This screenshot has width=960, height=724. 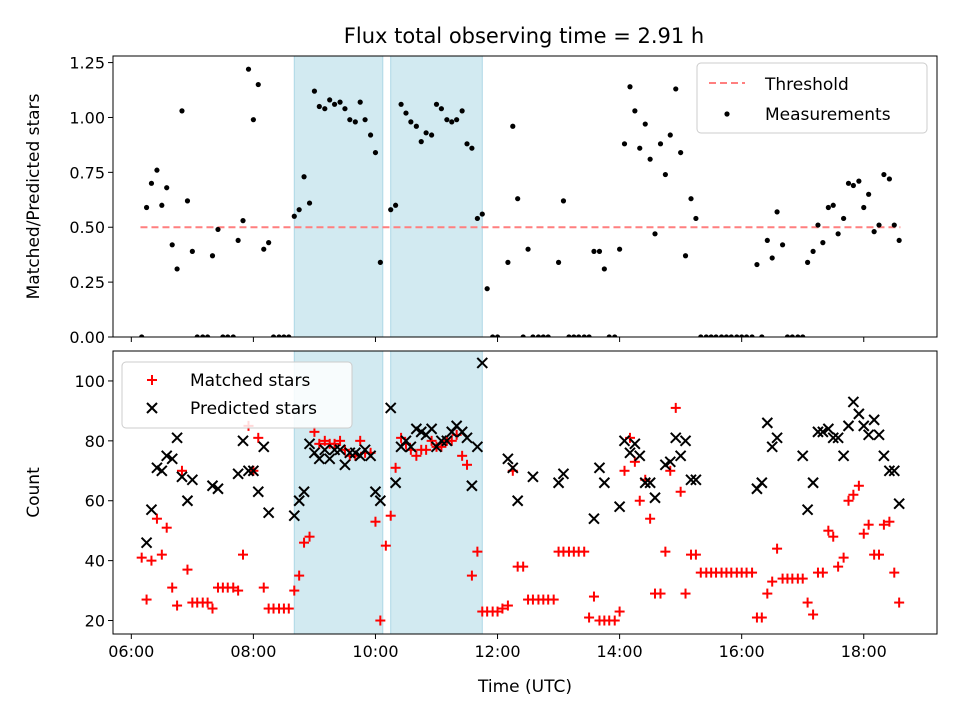 I want to click on bottom-series-1-point-64-b, so click(x=604, y=483).